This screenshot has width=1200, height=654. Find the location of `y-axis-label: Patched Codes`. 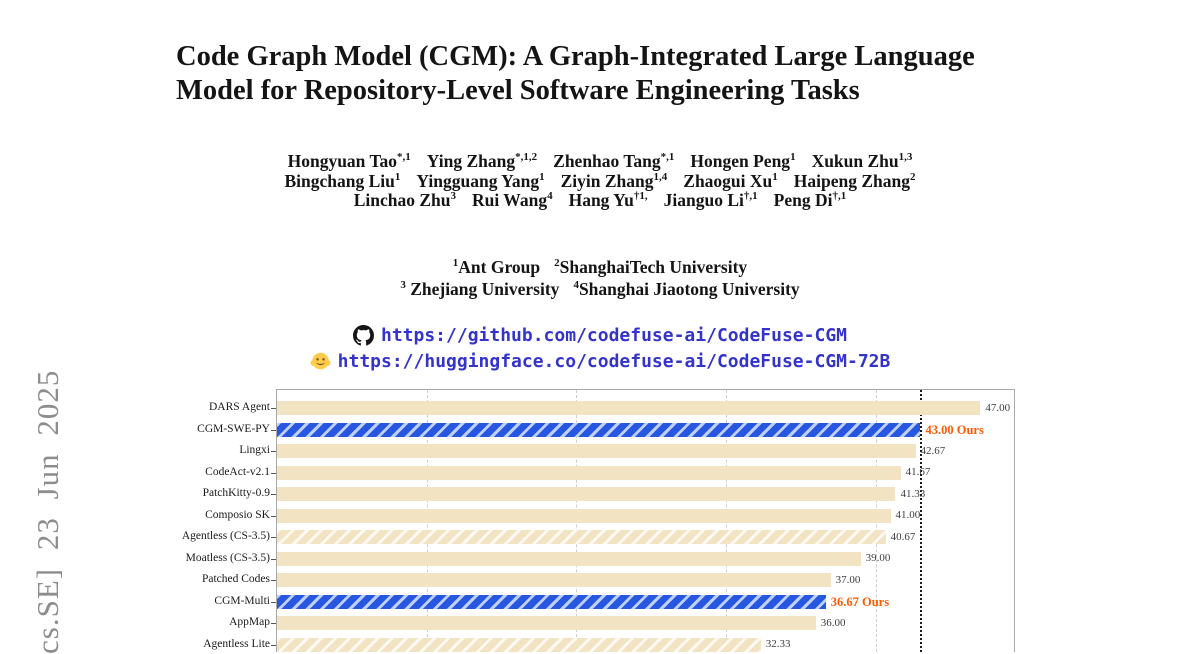

y-axis-label: Patched Codes is located at coordinates (235, 579).